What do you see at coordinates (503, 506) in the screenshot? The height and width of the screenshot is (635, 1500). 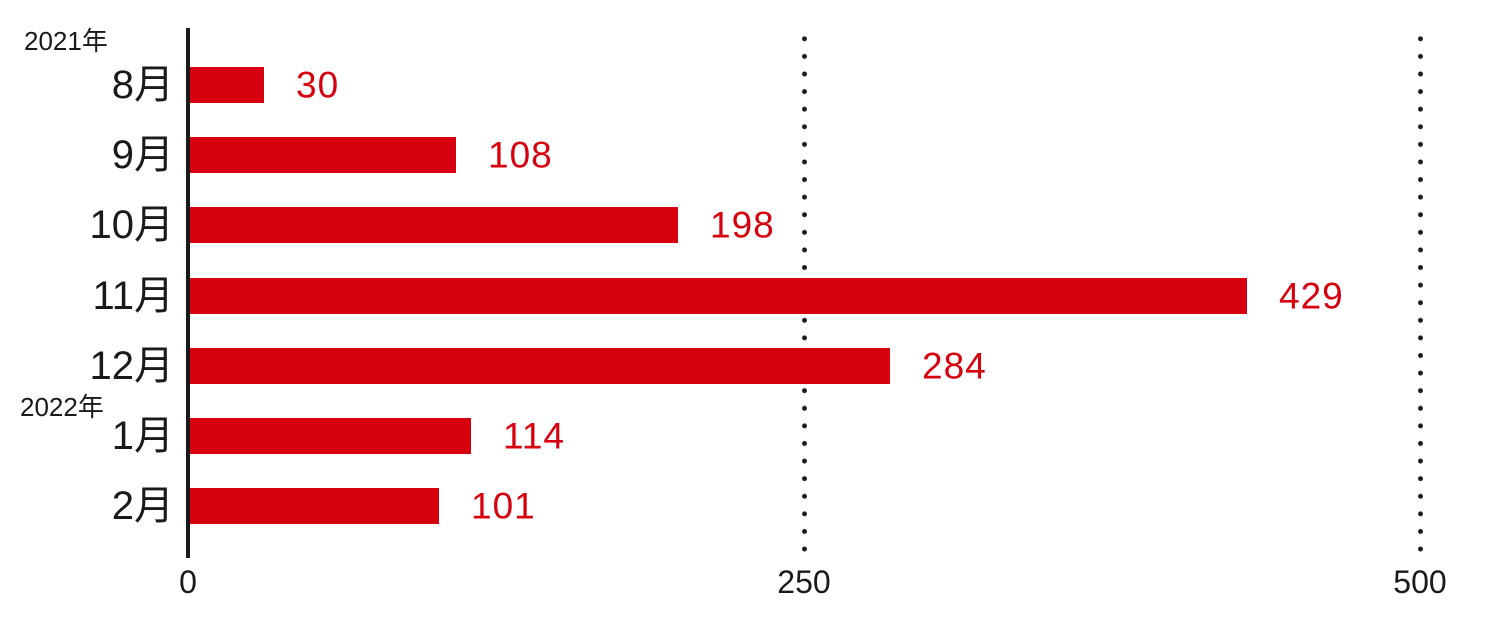 I see `bar-value-label: 101` at bounding box center [503, 506].